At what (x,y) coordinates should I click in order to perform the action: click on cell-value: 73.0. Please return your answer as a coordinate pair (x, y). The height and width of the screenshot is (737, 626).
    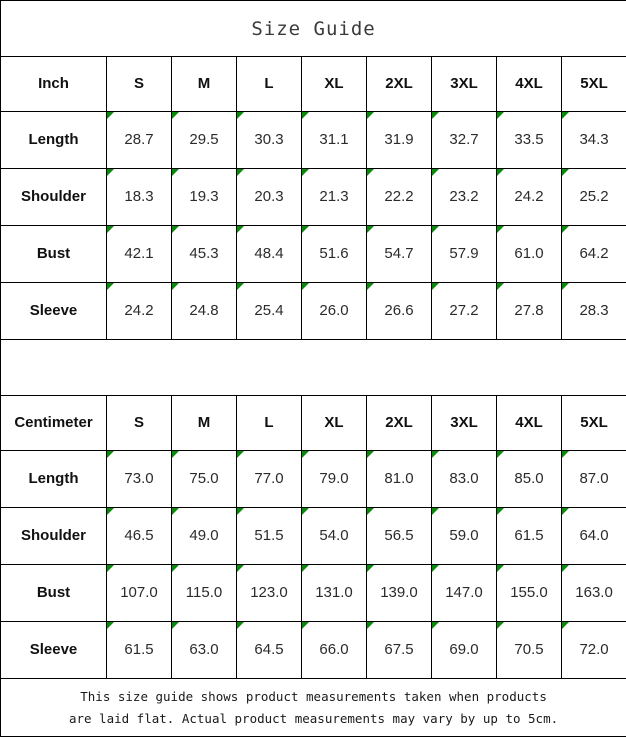
    Looking at the image, I should click on (138, 478).